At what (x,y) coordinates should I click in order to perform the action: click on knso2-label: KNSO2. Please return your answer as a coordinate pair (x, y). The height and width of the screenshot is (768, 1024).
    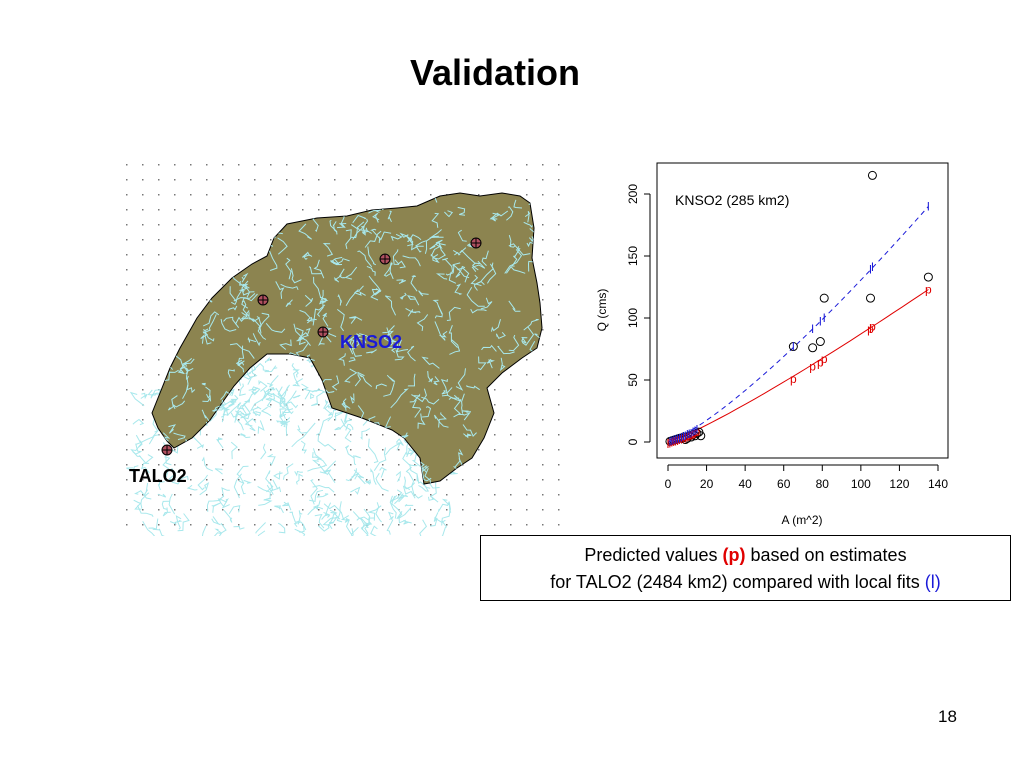
    Looking at the image, I should click on (371, 342).